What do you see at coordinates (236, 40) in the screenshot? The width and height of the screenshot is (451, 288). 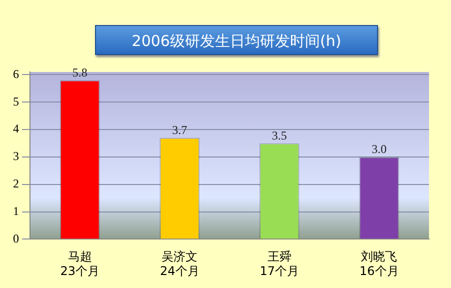 I see `chart-title: 2006级研发生日均研发时间(h)` at bounding box center [236, 40].